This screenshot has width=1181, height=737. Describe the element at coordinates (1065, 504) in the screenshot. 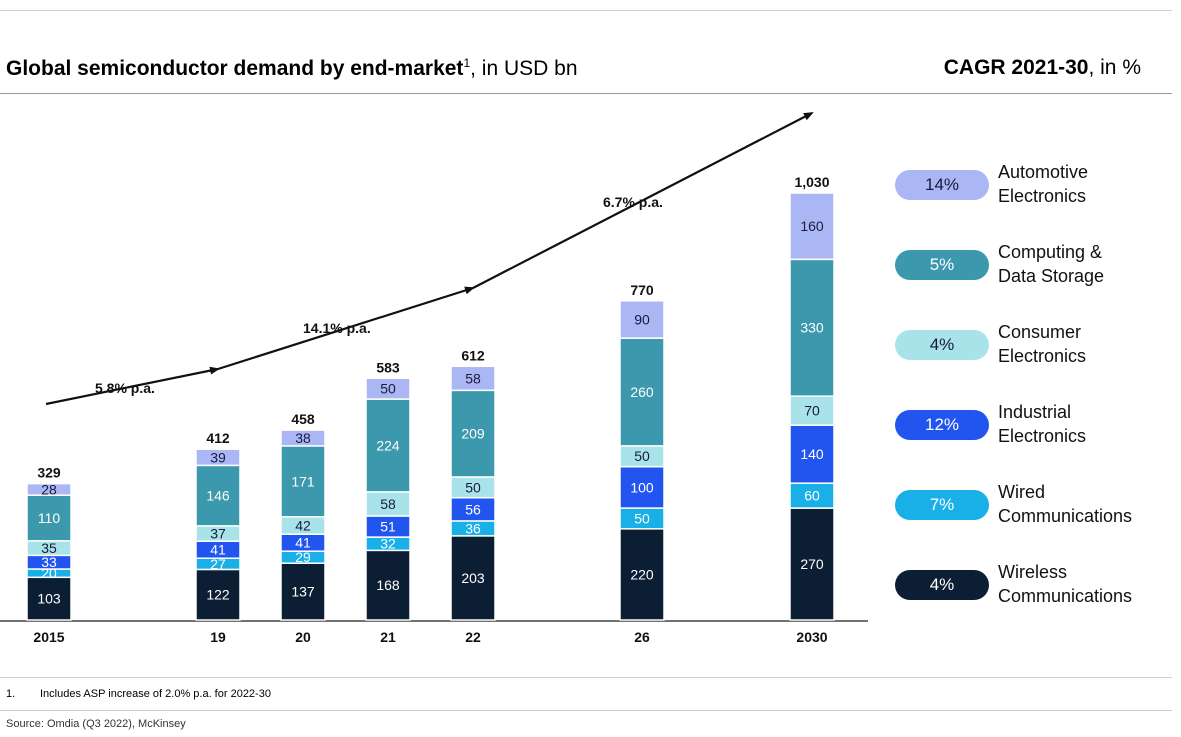

I see `legend-label: Wired Communications` at that location.